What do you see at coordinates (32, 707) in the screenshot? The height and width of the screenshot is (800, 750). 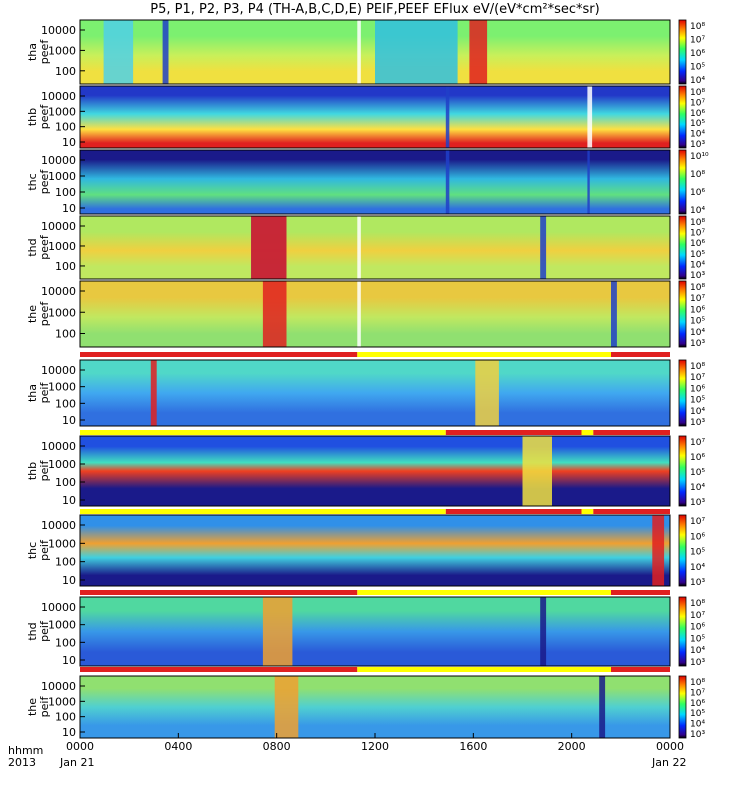 I see `y-axis-label-probe: the` at bounding box center [32, 707].